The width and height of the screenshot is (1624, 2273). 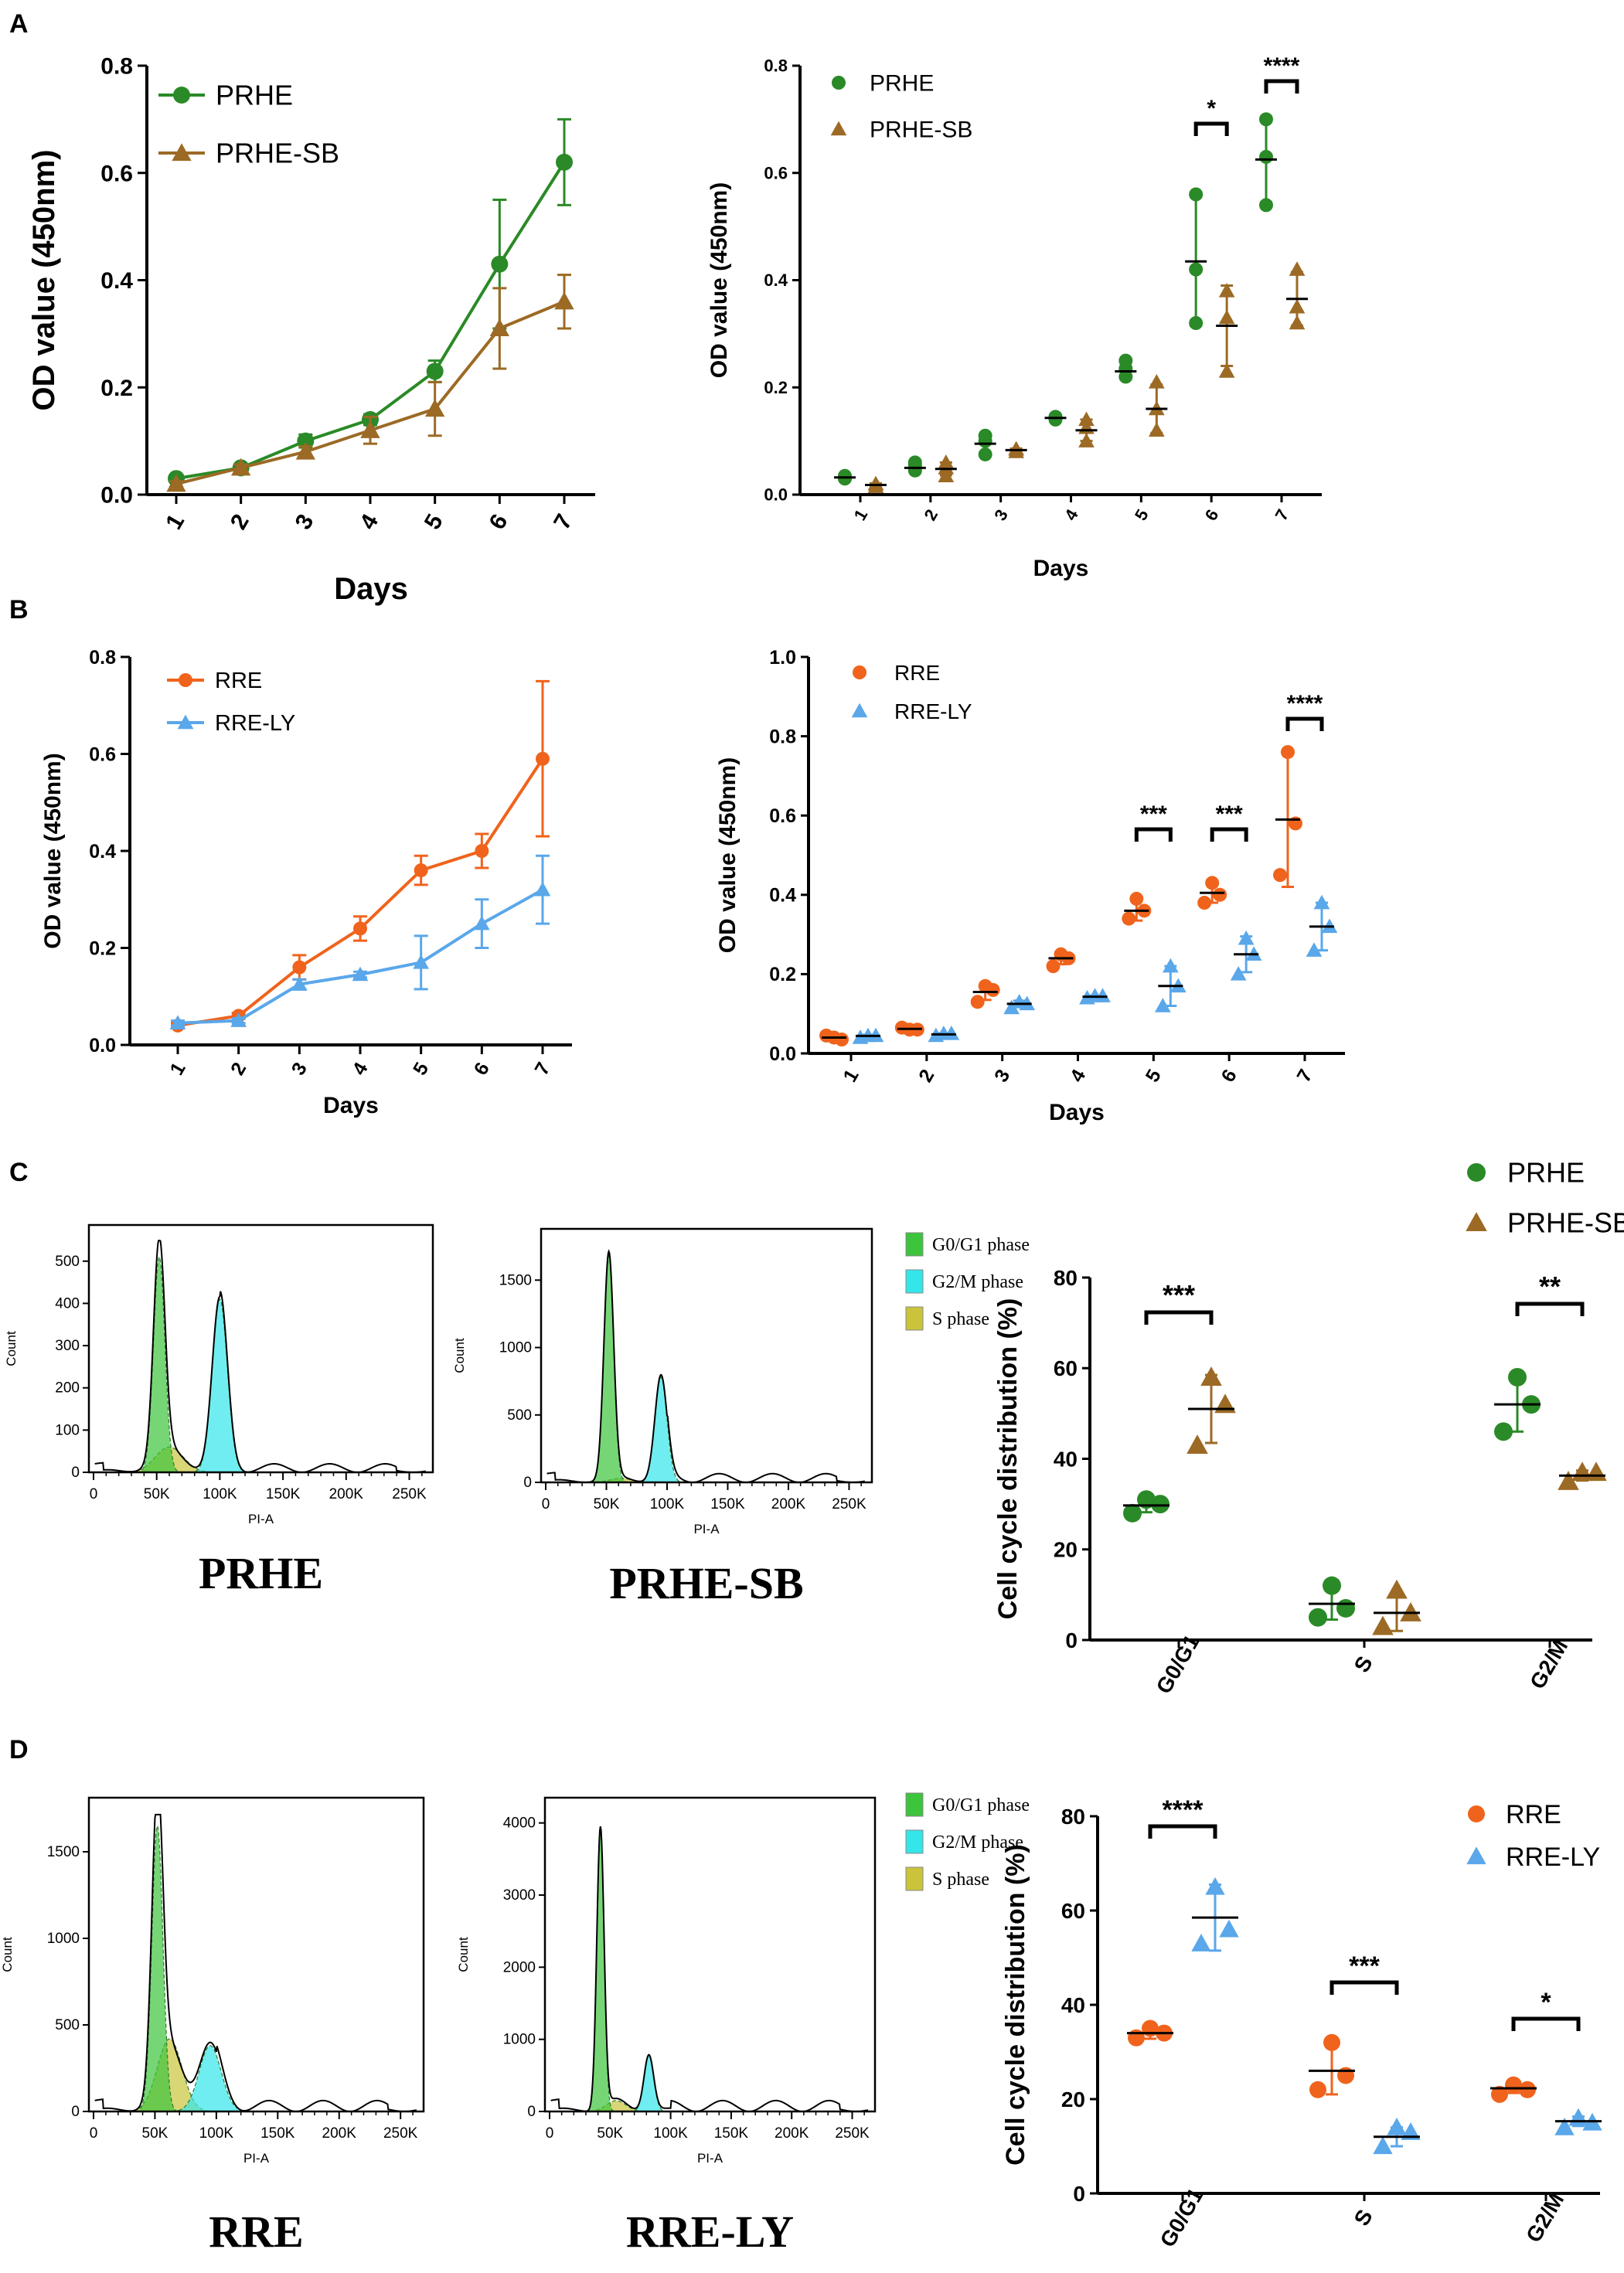 I want to click on significance-label: **, so click(x=1550, y=1286).